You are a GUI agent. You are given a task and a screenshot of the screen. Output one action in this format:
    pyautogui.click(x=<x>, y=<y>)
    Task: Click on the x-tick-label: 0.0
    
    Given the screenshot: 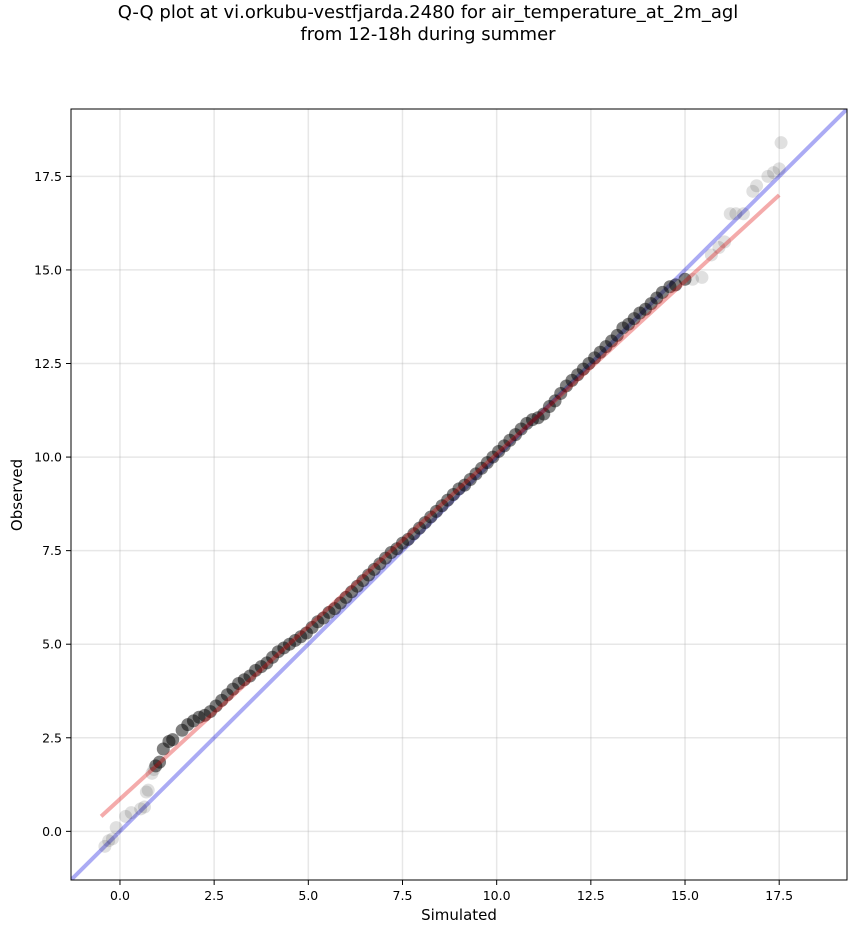 What is the action you would take?
    pyautogui.click(x=120, y=895)
    